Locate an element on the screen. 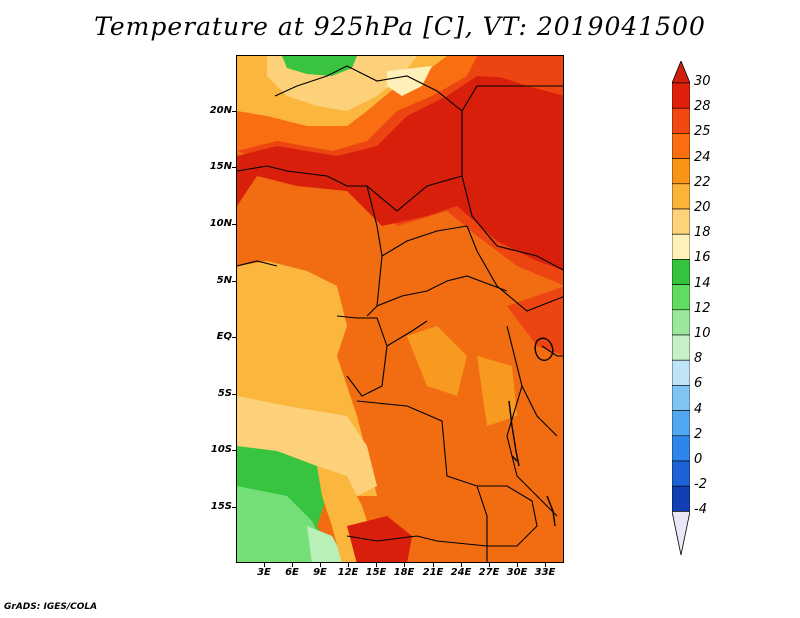 The height and width of the screenshot is (618, 800). colorbar is located at coordinates (681, 307).